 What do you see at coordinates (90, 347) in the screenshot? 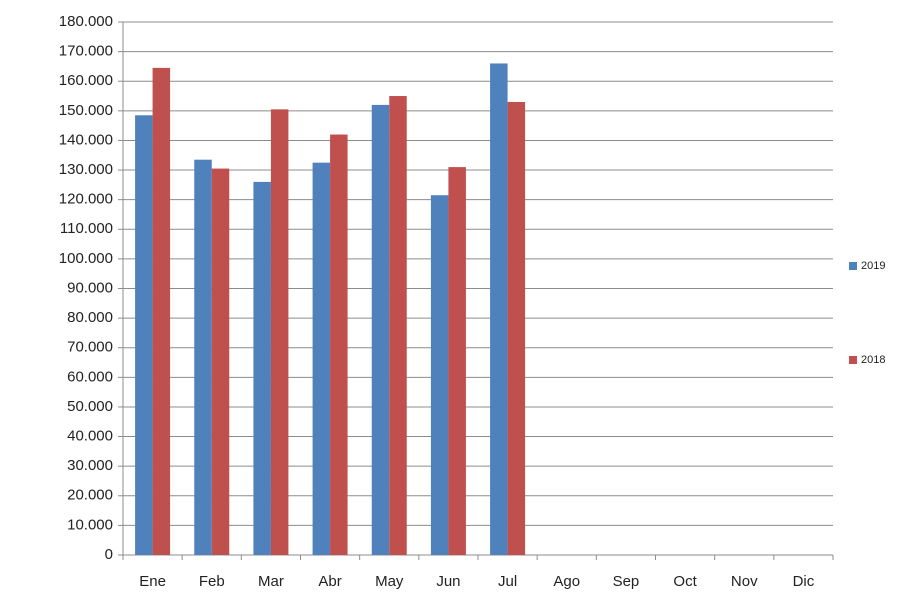
I see `y-tick-label: 70.000` at bounding box center [90, 347].